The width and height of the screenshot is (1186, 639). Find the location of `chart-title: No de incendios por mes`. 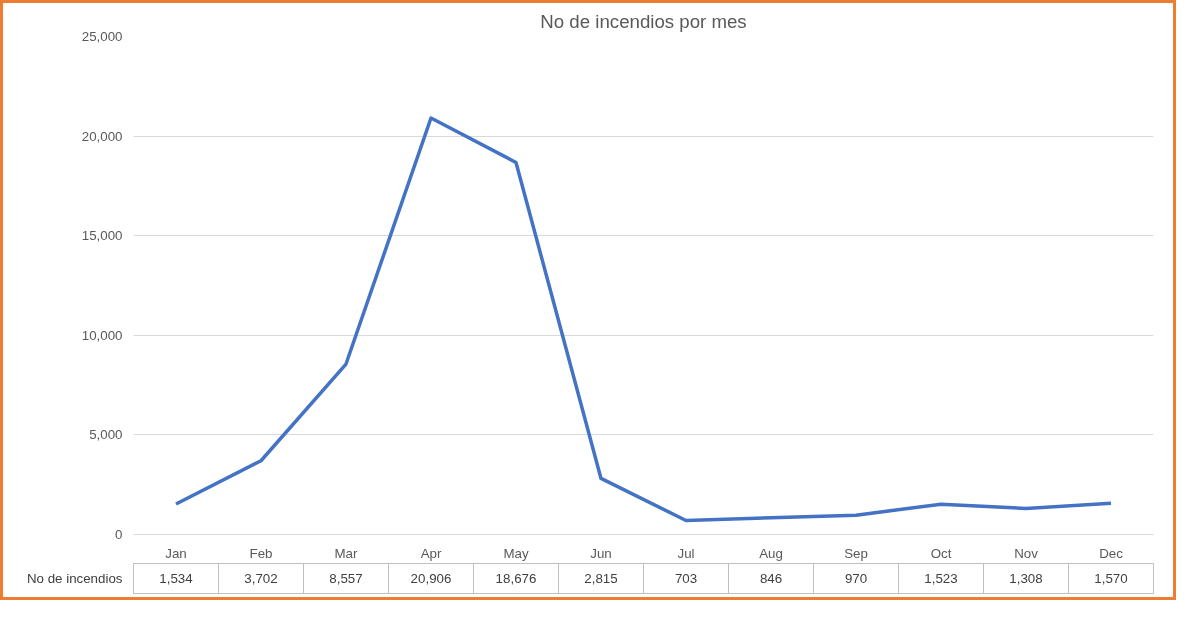

chart-title: No de incendios por mes is located at coordinates (643, 21).